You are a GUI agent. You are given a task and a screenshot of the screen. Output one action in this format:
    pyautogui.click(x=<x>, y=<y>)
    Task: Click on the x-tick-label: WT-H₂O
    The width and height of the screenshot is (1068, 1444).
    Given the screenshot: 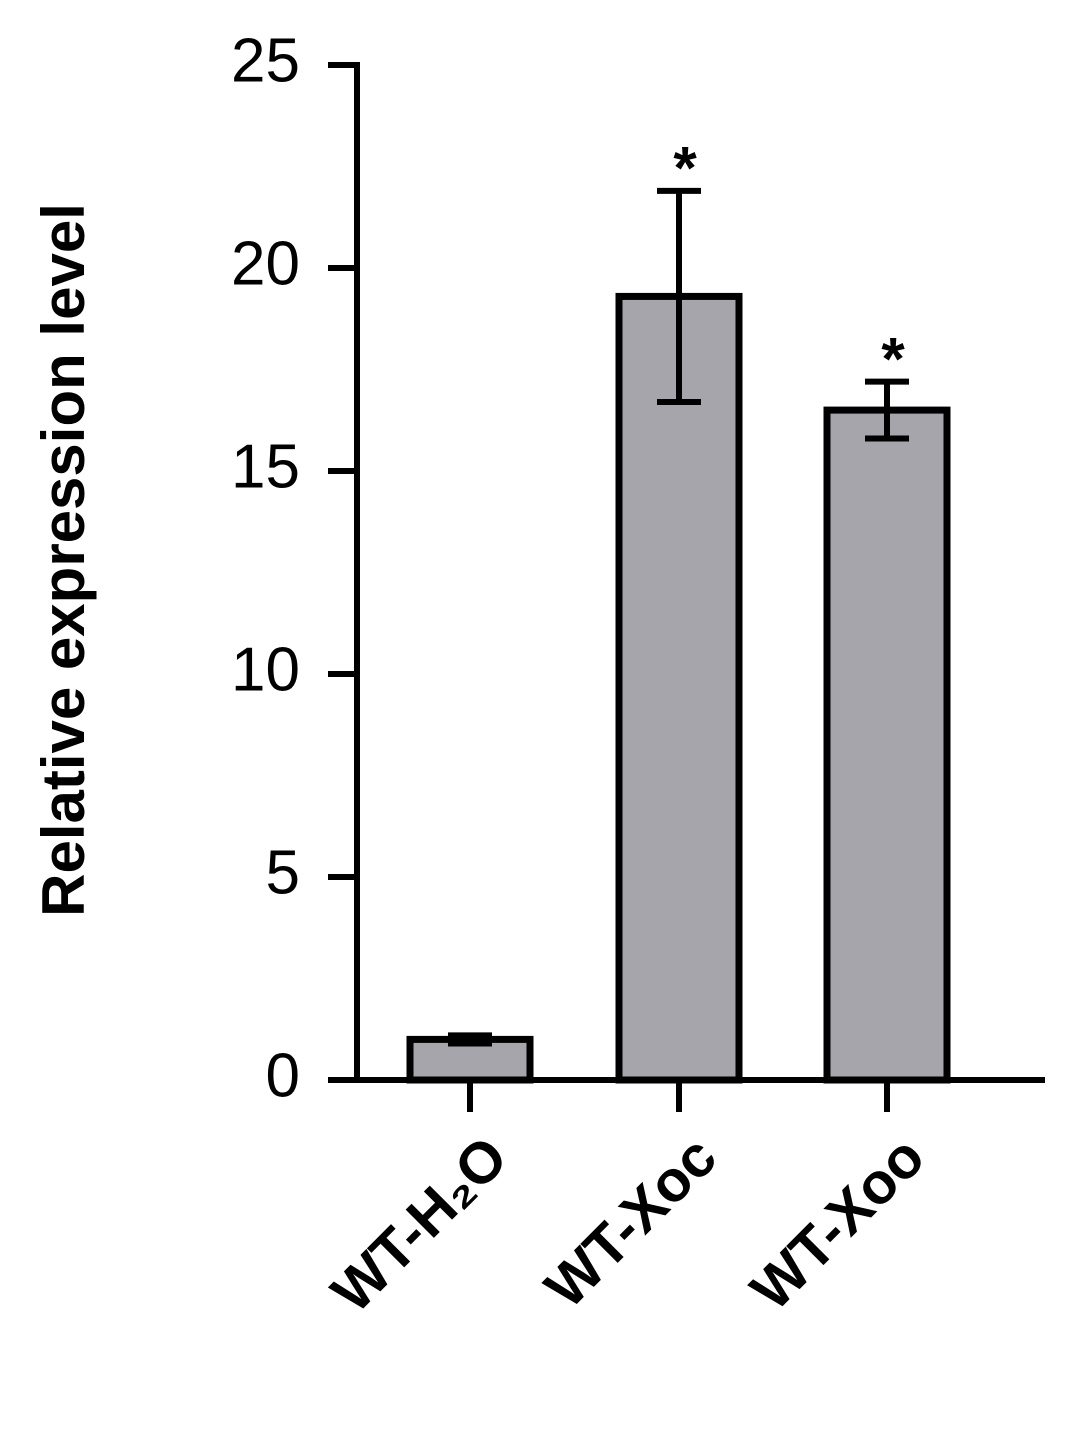 What is the action you would take?
    pyautogui.click(x=419, y=1224)
    